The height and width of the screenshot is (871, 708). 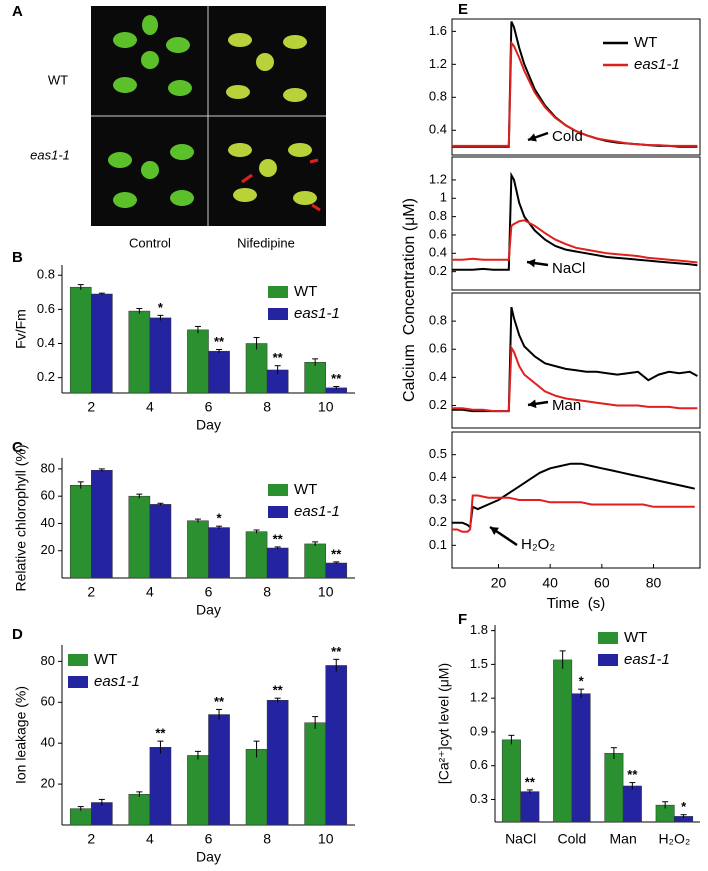 What do you see at coordinates (479, 663) in the screenshot?
I see `y-tick-label: 1.5` at bounding box center [479, 663].